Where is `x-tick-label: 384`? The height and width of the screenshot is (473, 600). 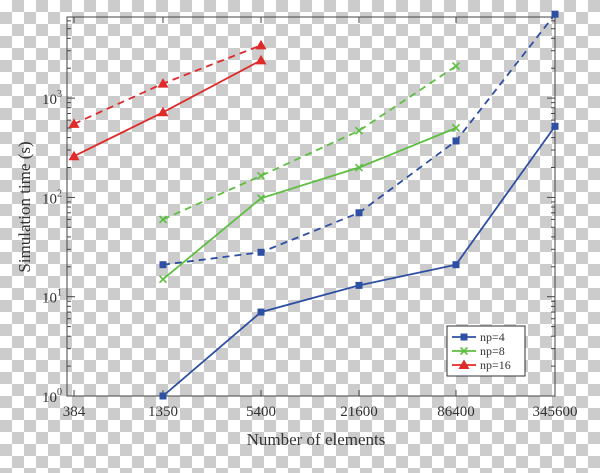
x-tick-label: 384 is located at coordinates (74, 412).